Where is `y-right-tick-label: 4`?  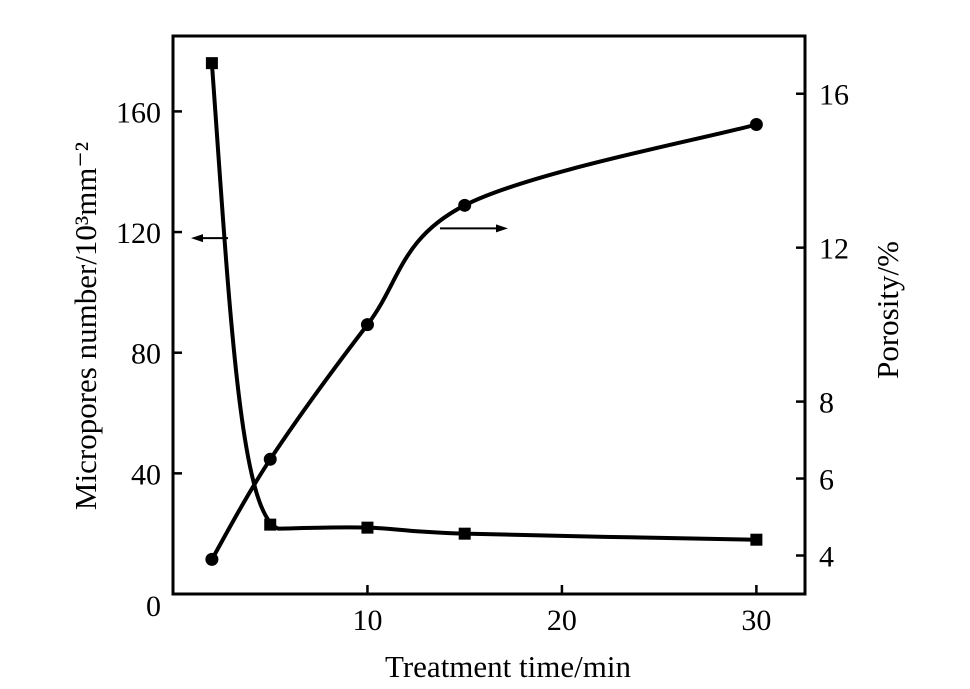 y-right-tick-label: 4 is located at coordinates (826, 557).